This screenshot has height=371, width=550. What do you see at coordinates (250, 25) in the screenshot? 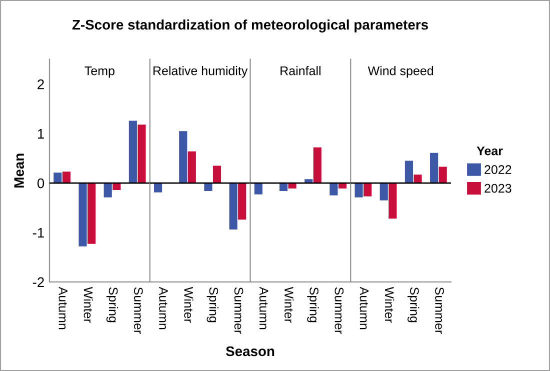
I see `text: Z-Score standardization of meteorological parameters` at bounding box center [250, 25].